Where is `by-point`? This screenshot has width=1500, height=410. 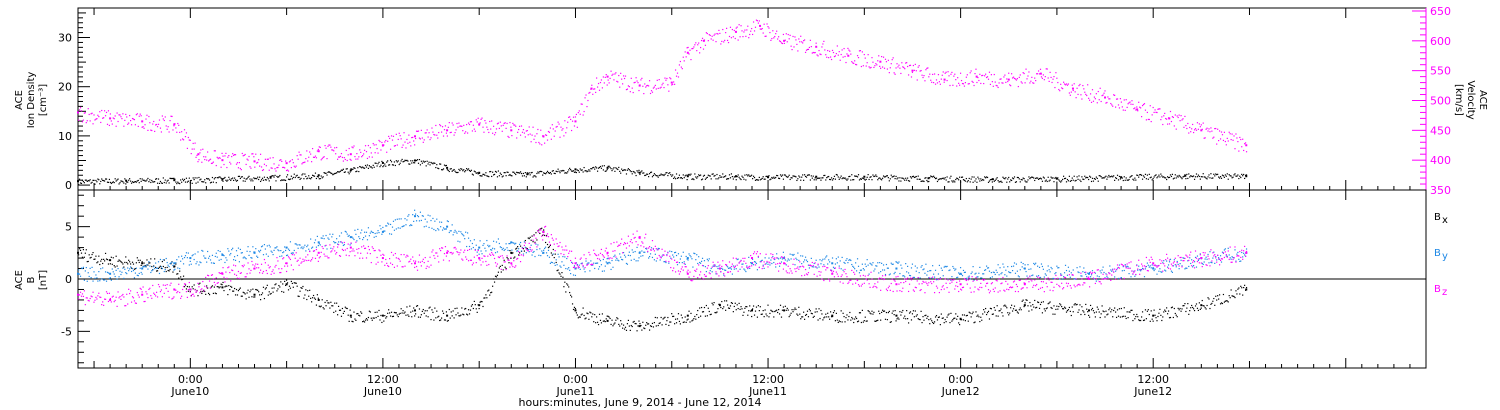
by-point is located at coordinates (1153, 268).